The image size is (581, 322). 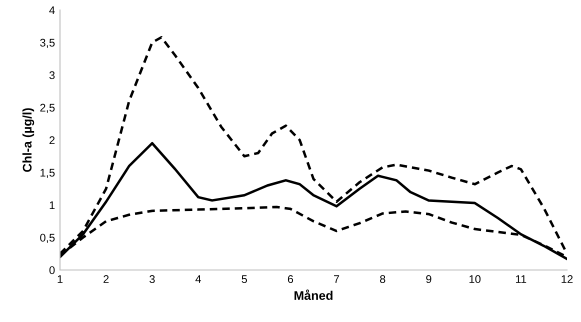 What do you see at coordinates (567, 279) in the screenshot?
I see `x-tick-label: 12` at bounding box center [567, 279].